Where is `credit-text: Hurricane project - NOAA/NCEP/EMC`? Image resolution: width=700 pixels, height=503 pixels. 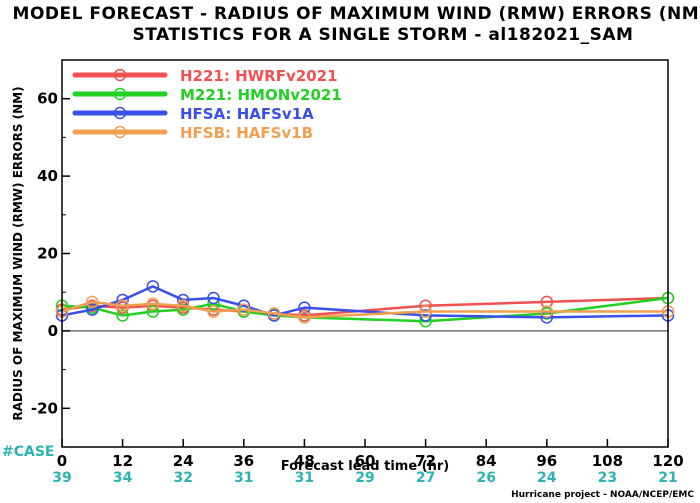 credit-text: Hurricane project - NOAA/NCEP/EMC is located at coordinates (602, 495).